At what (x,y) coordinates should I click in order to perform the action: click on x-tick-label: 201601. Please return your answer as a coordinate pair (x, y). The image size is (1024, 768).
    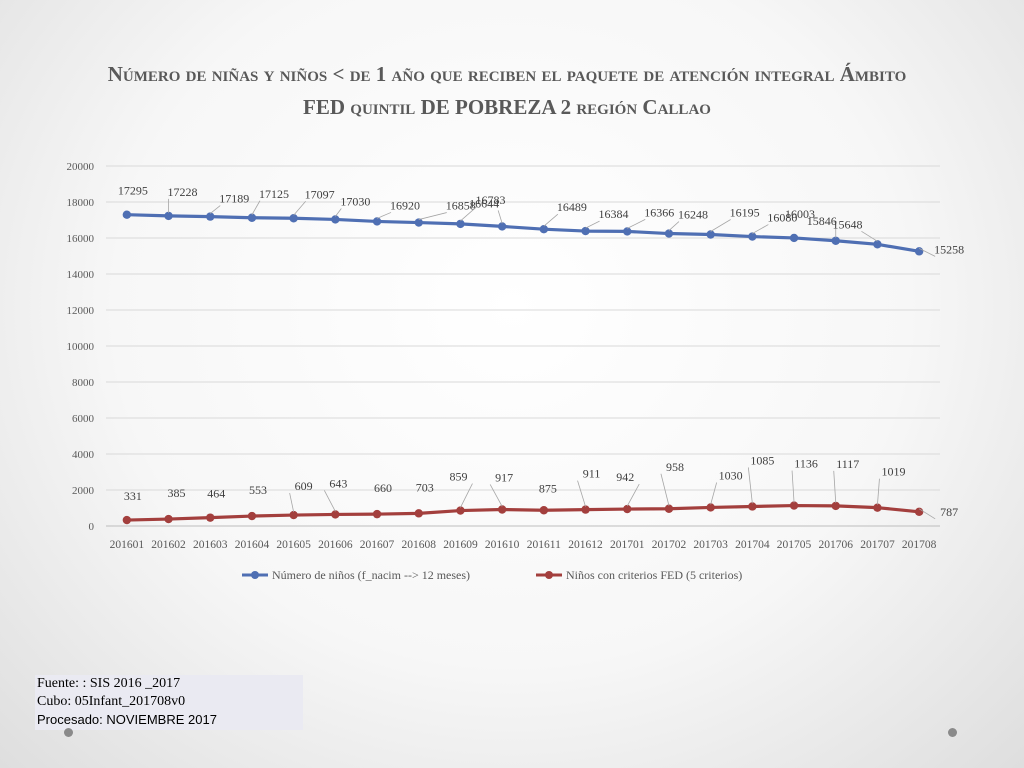
    Looking at the image, I should click on (127, 545).